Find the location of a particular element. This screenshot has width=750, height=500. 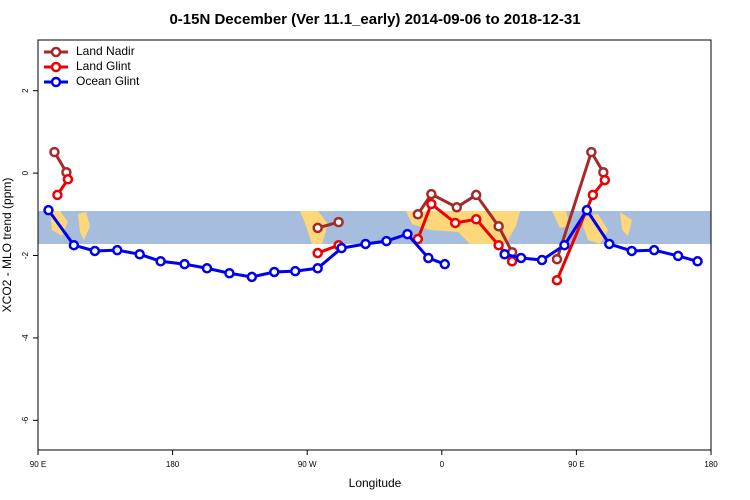

y-tick-label: 0 is located at coordinates (25, 172).